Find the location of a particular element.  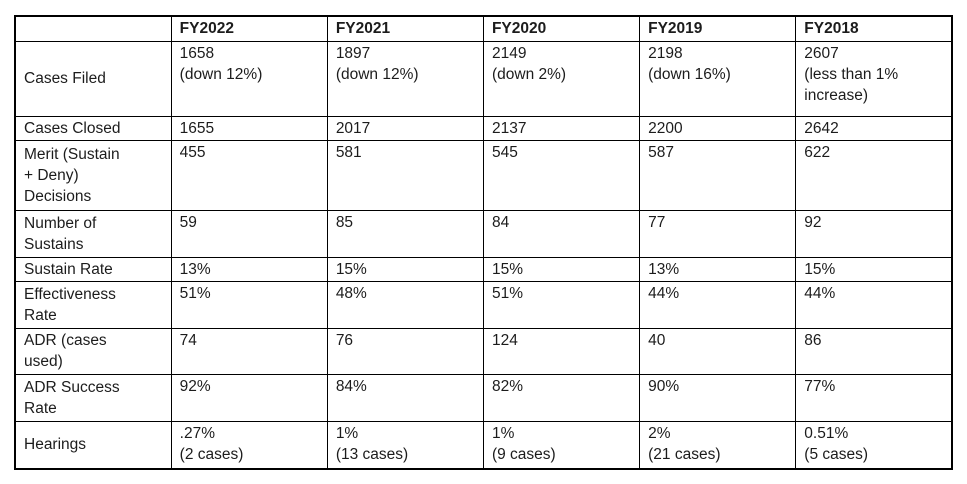

table-cell: 1% (13 cases) is located at coordinates (405, 445).